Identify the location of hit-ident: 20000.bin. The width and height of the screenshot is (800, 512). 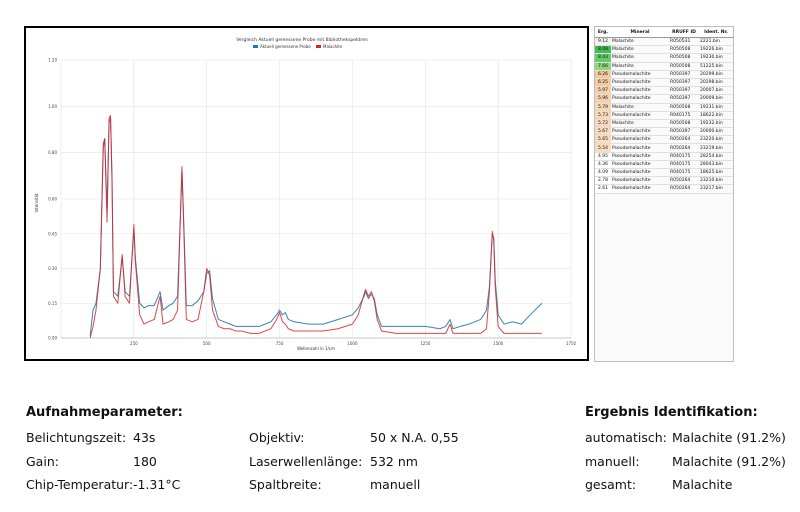
(716, 132).